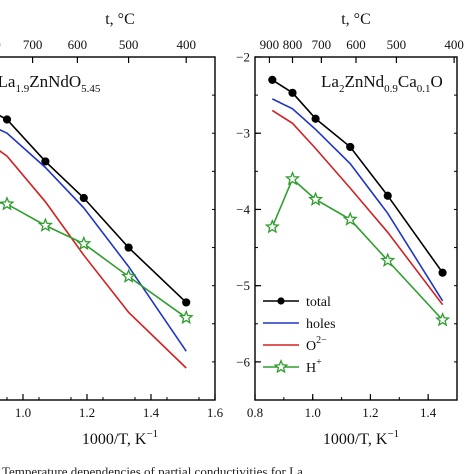 The height and width of the screenshot is (474, 474). What do you see at coordinates (55, 81) in the screenshot?
I see `formula-segment: ZnNdO` at bounding box center [55, 81].